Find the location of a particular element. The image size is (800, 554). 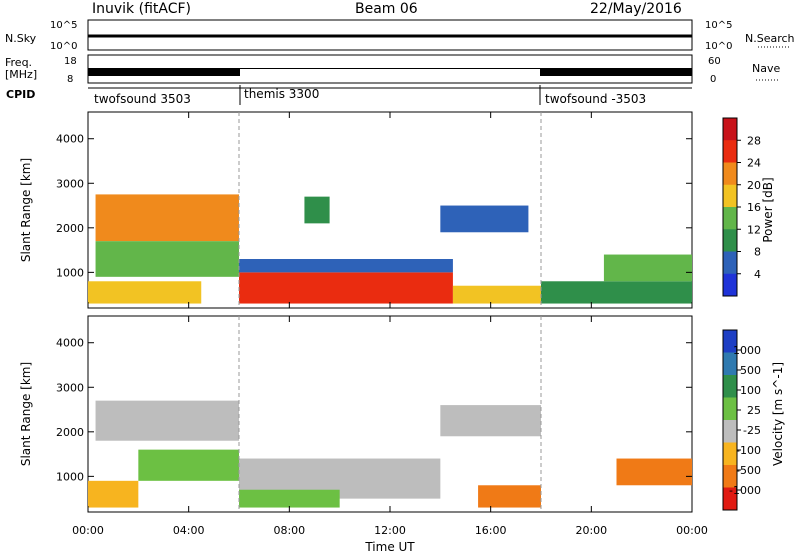

velocity-colorbar-tick-label: -500 is located at coordinates (748, 470).